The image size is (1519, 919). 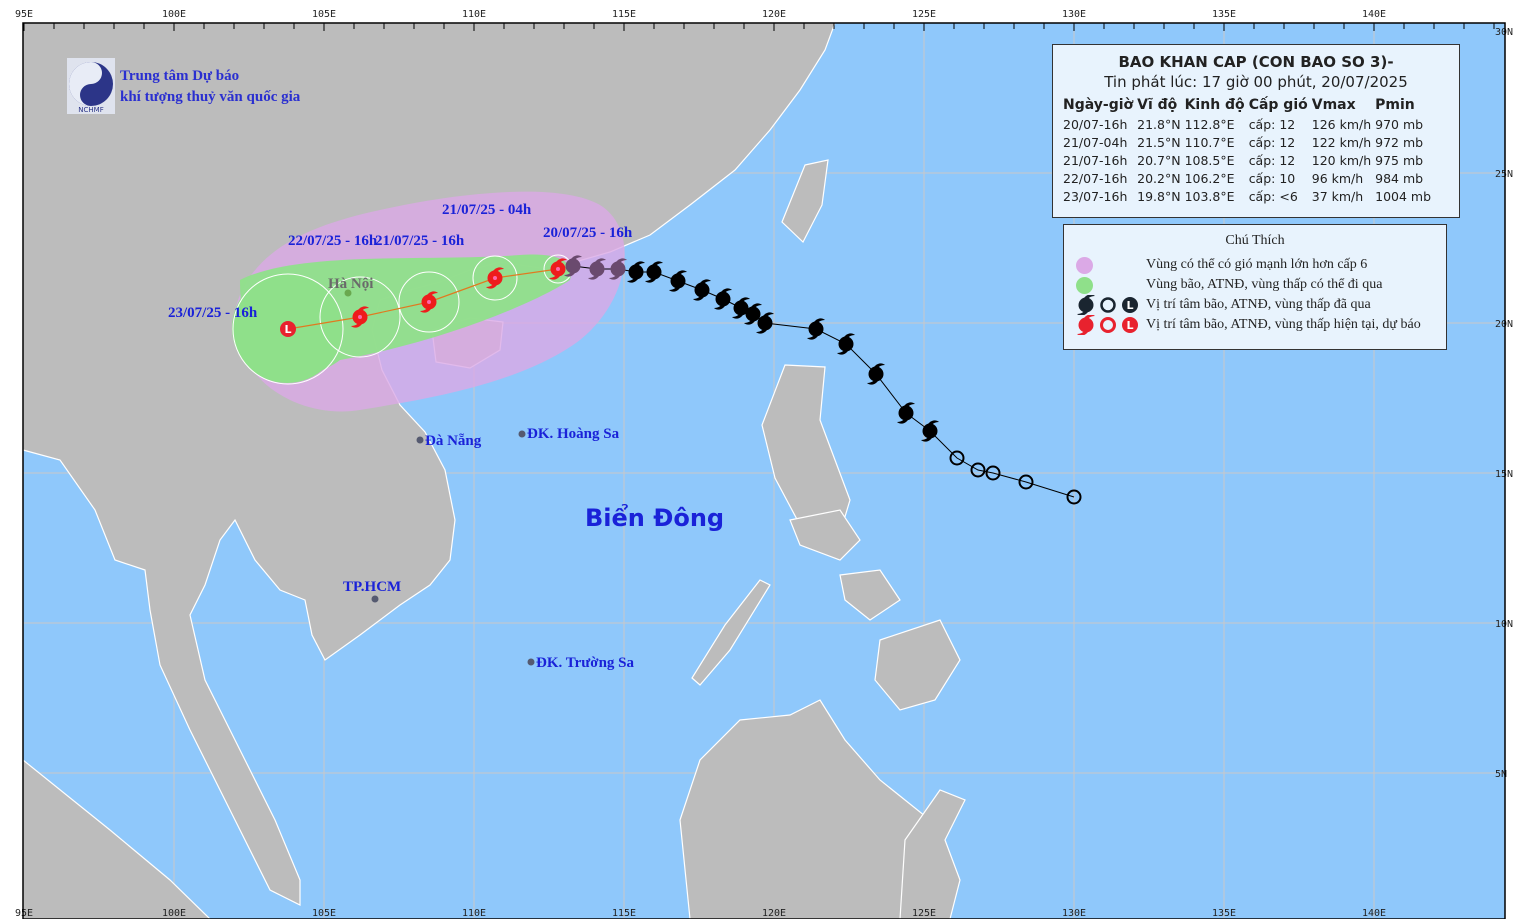 I want to click on table-cell: cấp: 10, so click(x=1272, y=178).